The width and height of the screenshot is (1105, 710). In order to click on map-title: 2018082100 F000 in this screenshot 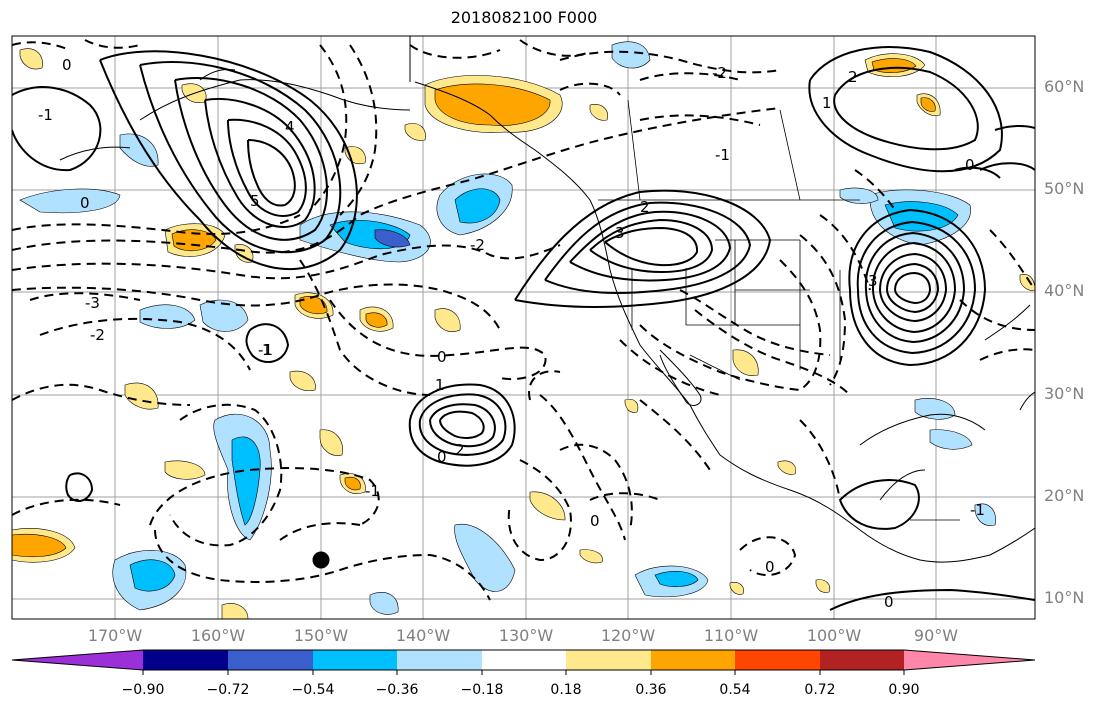, I will do `click(524, 17)`.